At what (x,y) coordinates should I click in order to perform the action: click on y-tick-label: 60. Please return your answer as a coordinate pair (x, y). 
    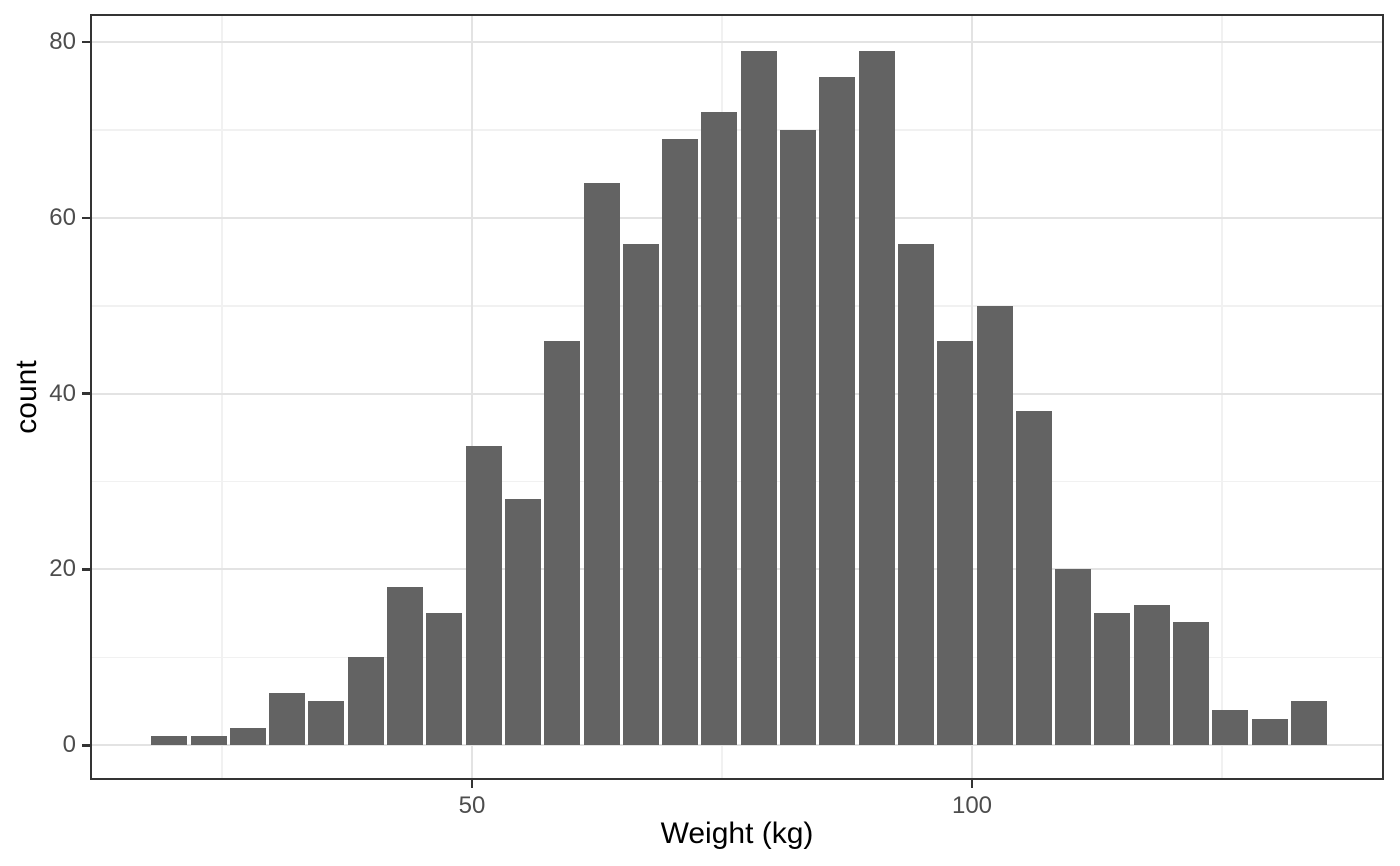
    Looking at the image, I should click on (62, 217).